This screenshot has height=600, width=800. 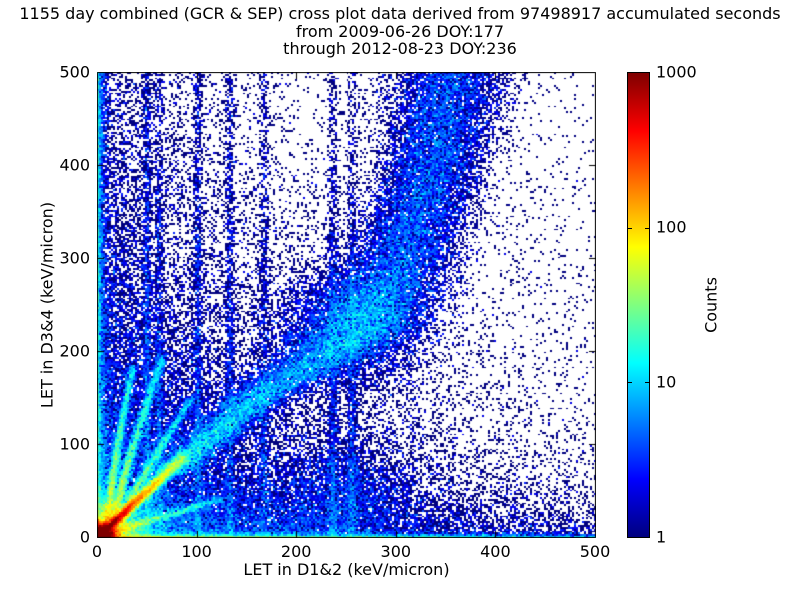 I want to click on y-tick-label: 300, so click(x=74, y=258).